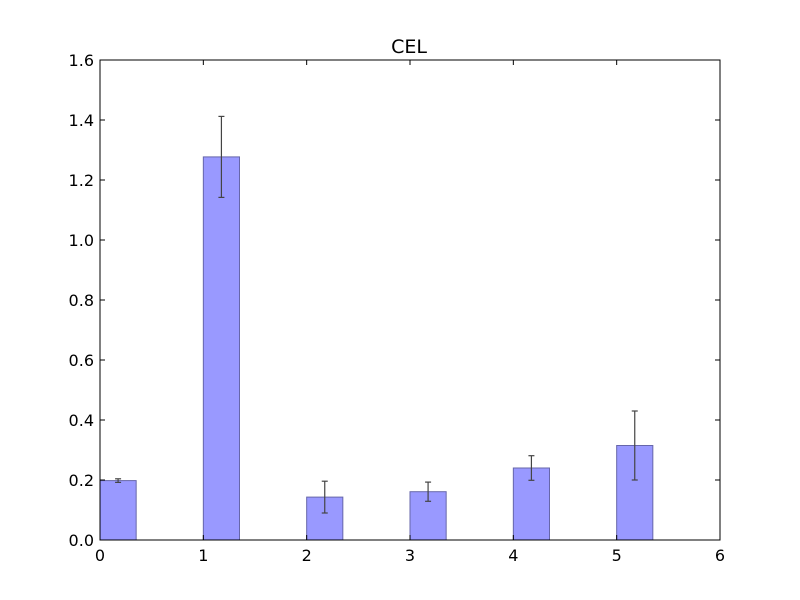 Image resolution: width=800 pixels, height=600 pixels. What do you see at coordinates (81, 360) in the screenshot?
I see `y-tick-label: 0.6` at bounding box center [81, 360].